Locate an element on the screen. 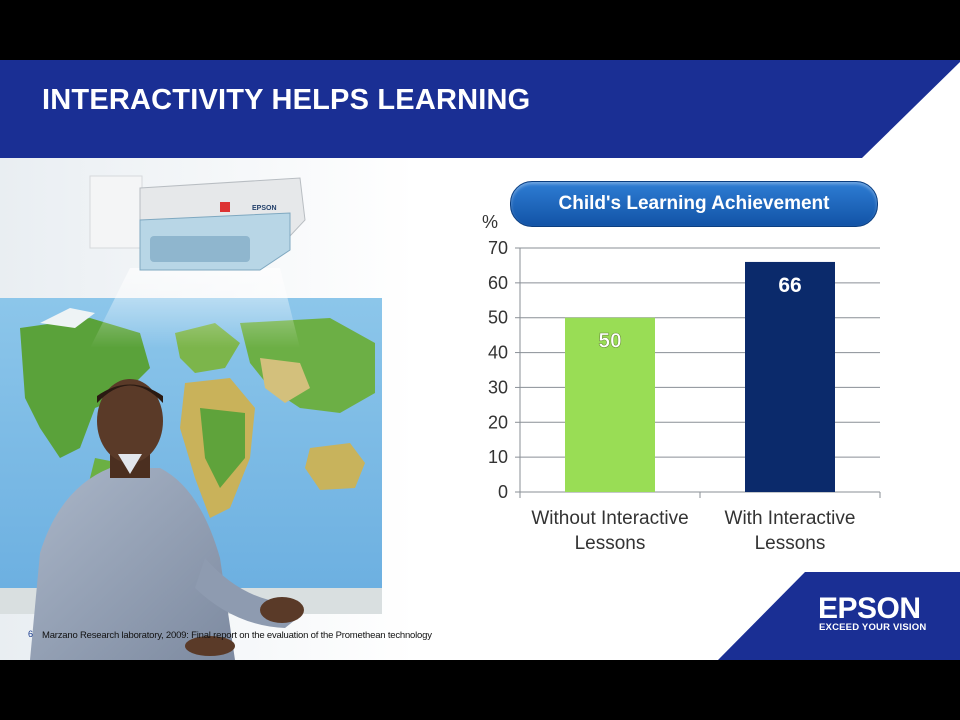 The image size is (960, 720). data-label: 50 is located at coordinates (609, 341).